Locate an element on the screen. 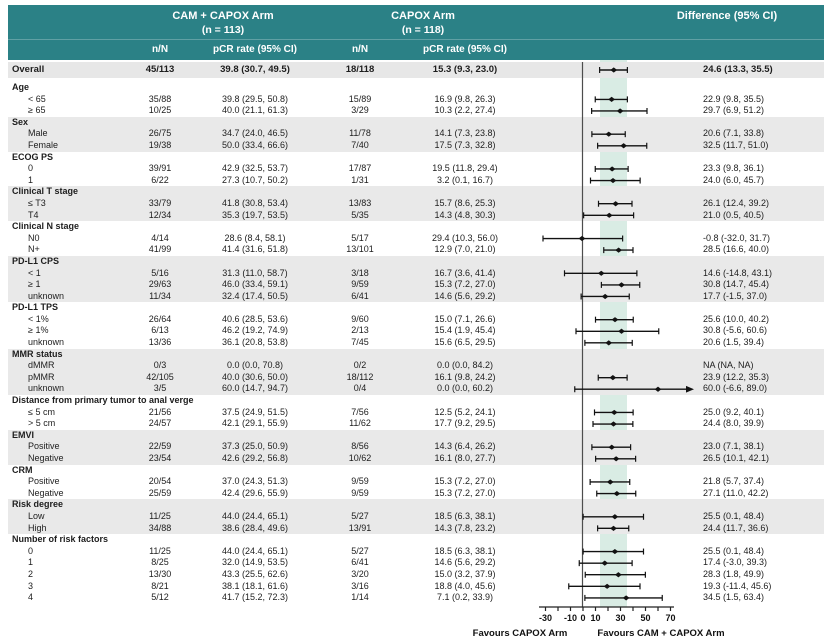  cell-nn-arm1: 29/63 is located at coordinates (160, 284).